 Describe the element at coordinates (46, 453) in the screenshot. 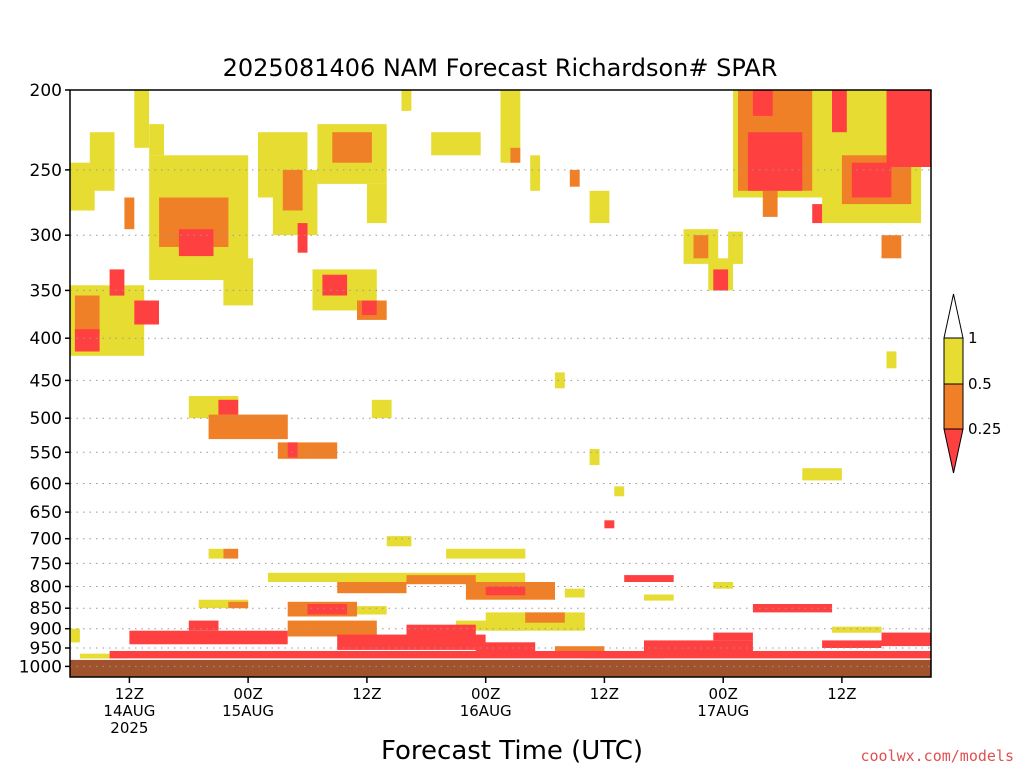

I see `y-tick-label: 550` at that location.